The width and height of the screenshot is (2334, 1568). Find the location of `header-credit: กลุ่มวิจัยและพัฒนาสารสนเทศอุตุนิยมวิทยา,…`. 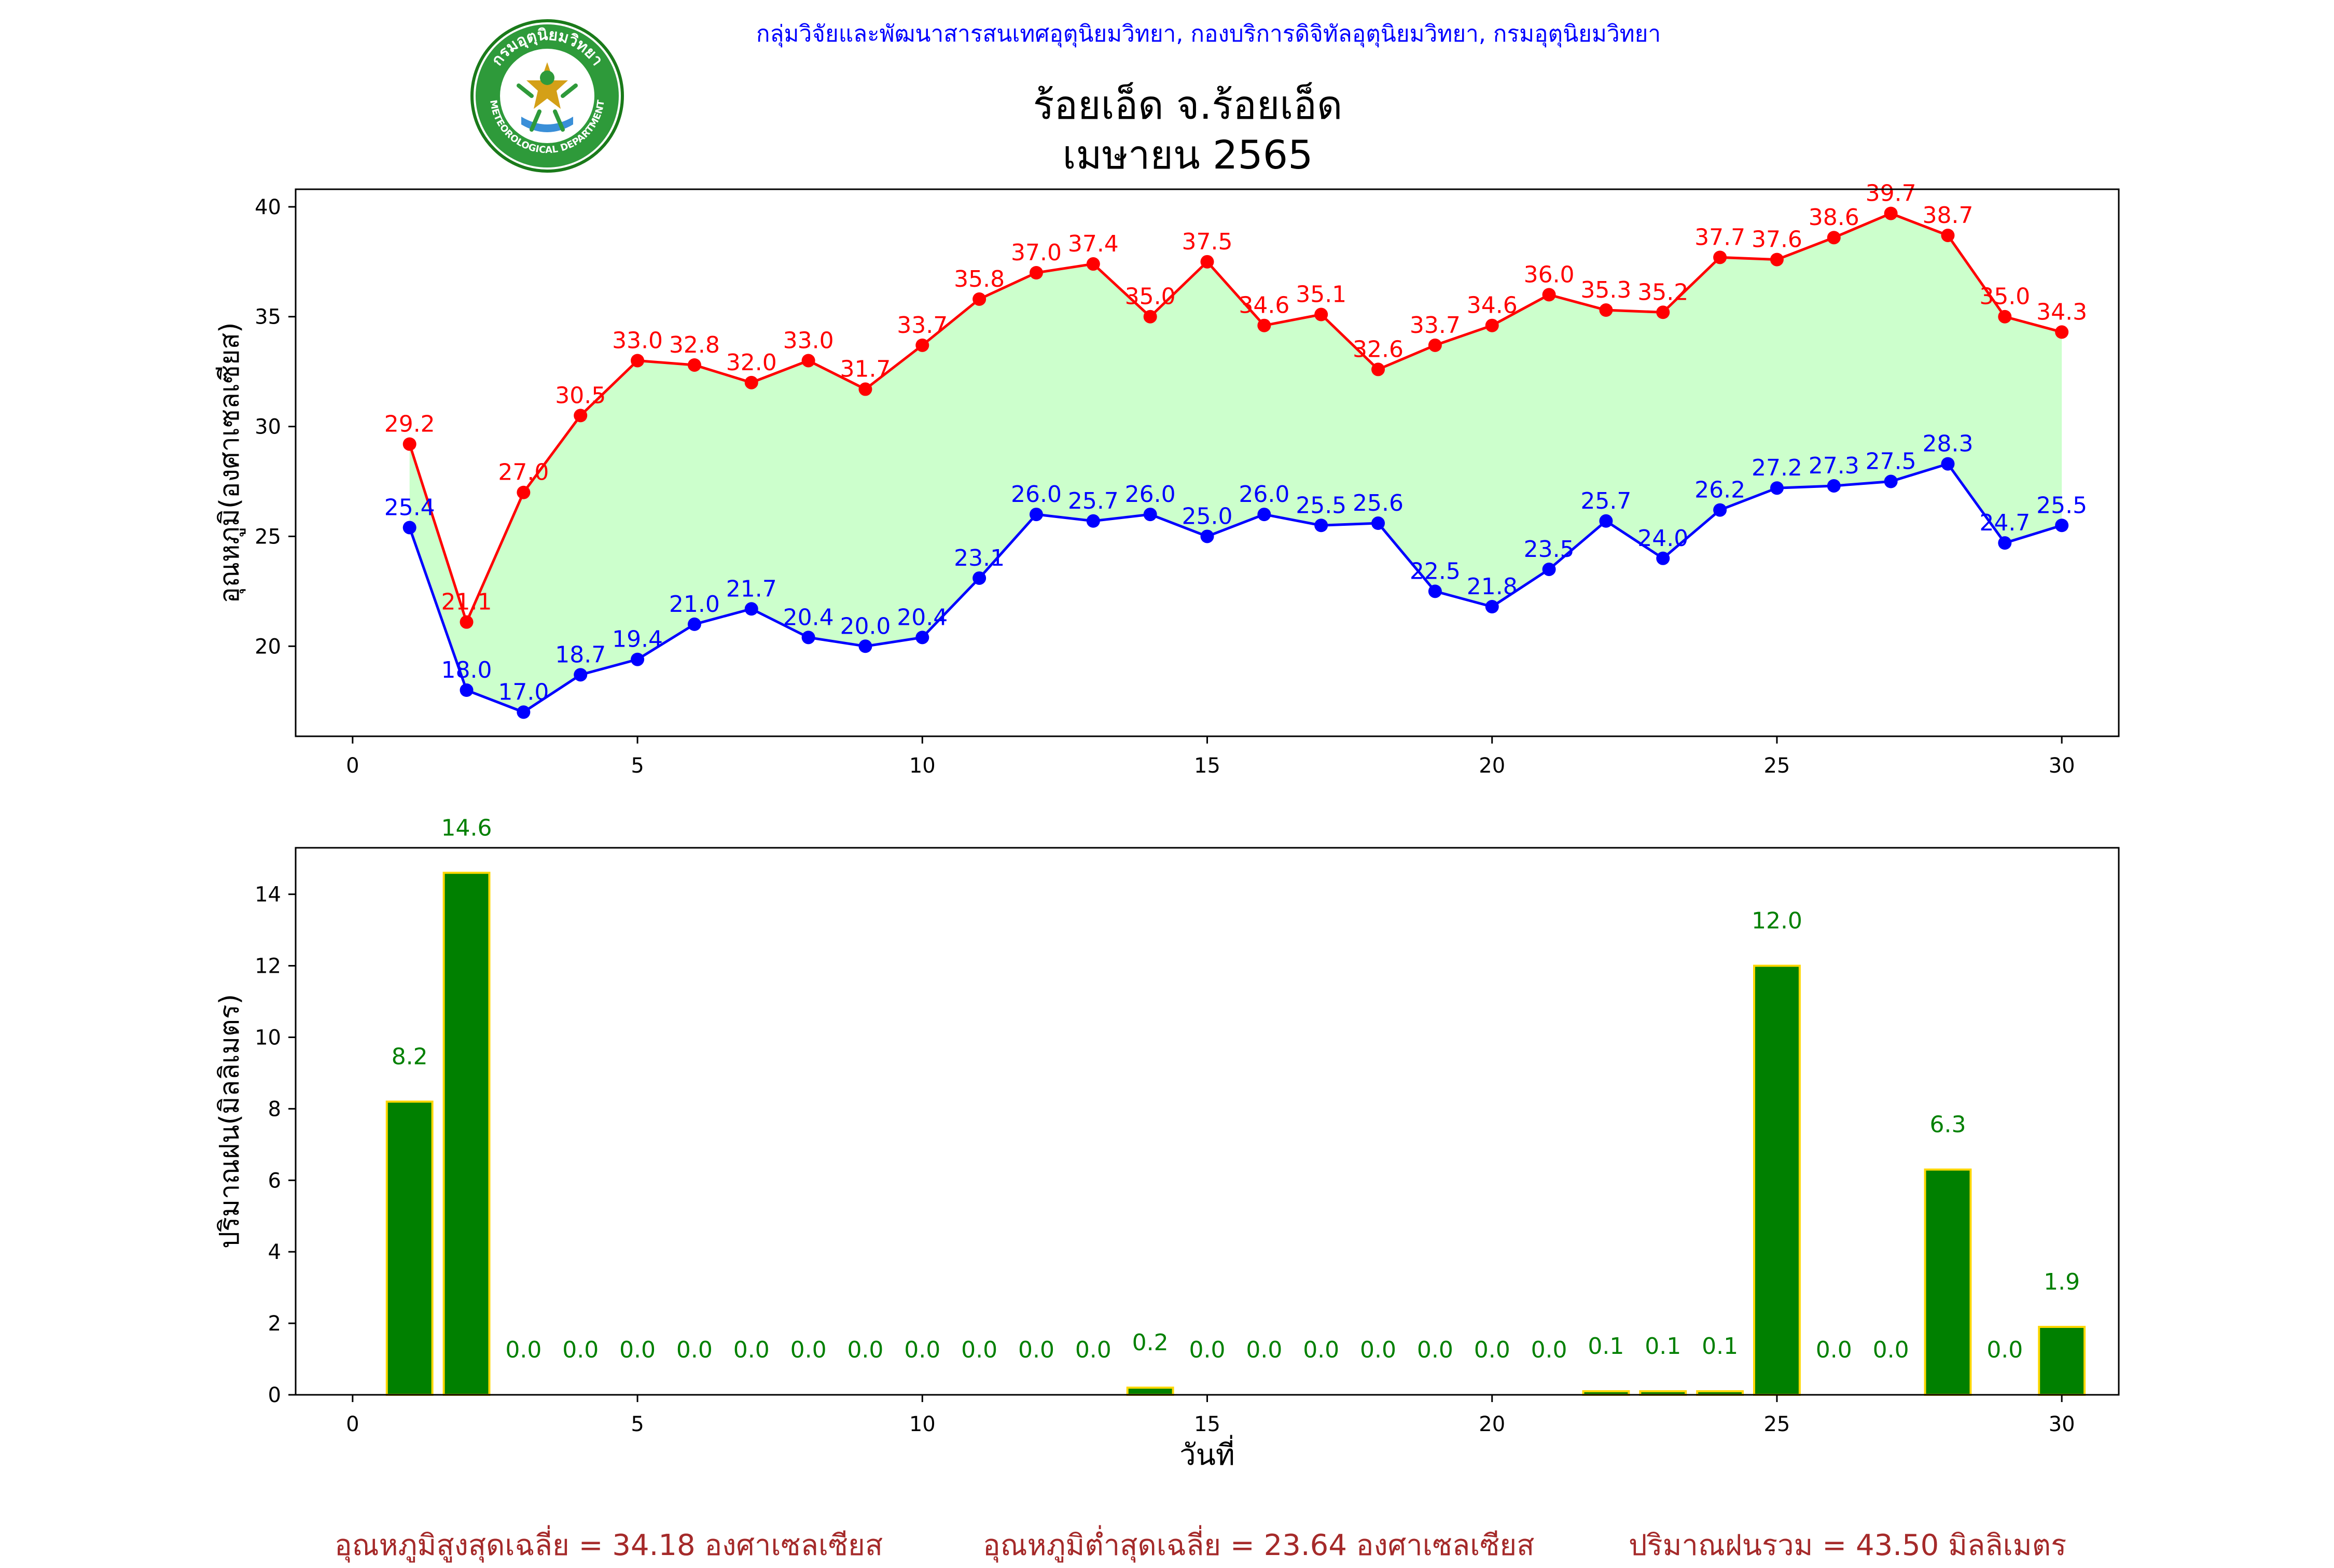

header-credit: กลุ่มวิจัยและพัฒนาสารสนเทศอุตุนิยมวิทยา,… is located at coordinates (1167, 34).